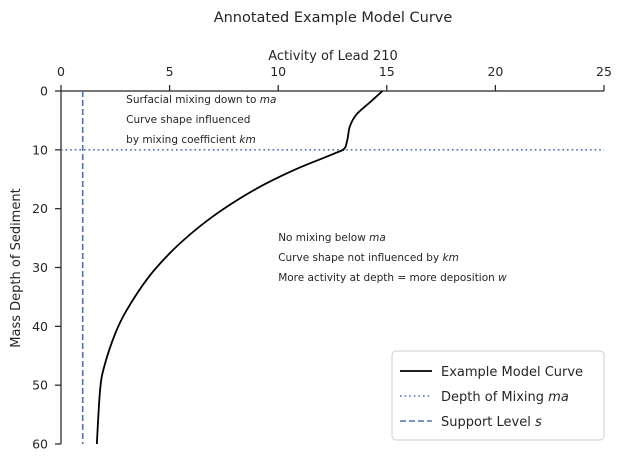 The height and width of the screenshot is (463, 623). Describe the element at coordinates (44, 91) in the screenshot. I see `y-tick-label: 0` at that location.